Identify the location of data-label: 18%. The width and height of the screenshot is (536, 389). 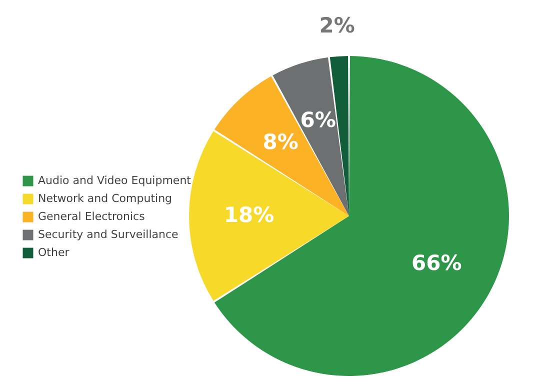
(249, 215).